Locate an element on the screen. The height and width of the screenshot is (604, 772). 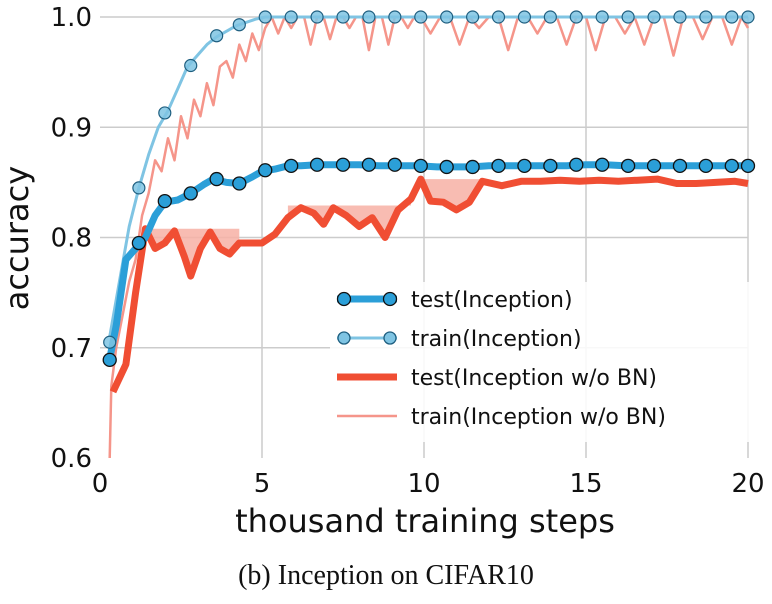
y-tick-label: 0.7 is located at coordinates (71, 349).